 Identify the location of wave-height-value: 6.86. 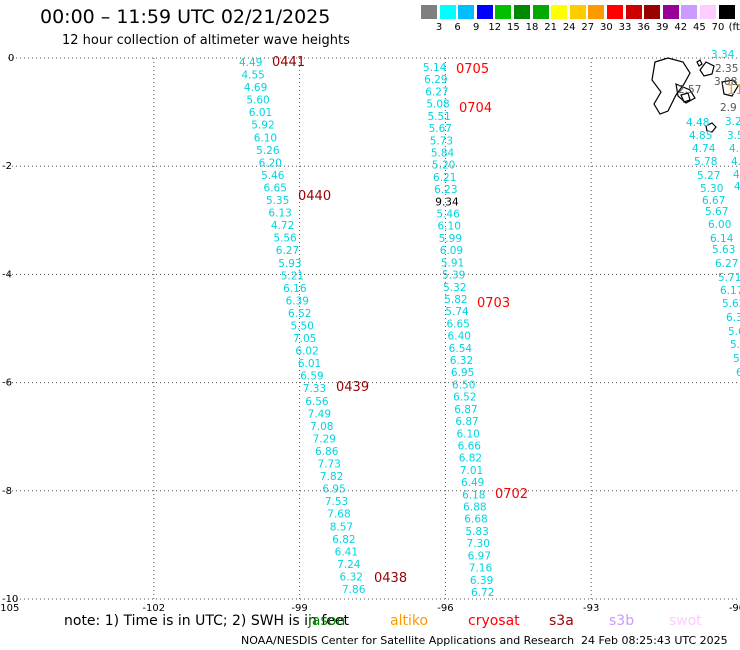
(327, 452).